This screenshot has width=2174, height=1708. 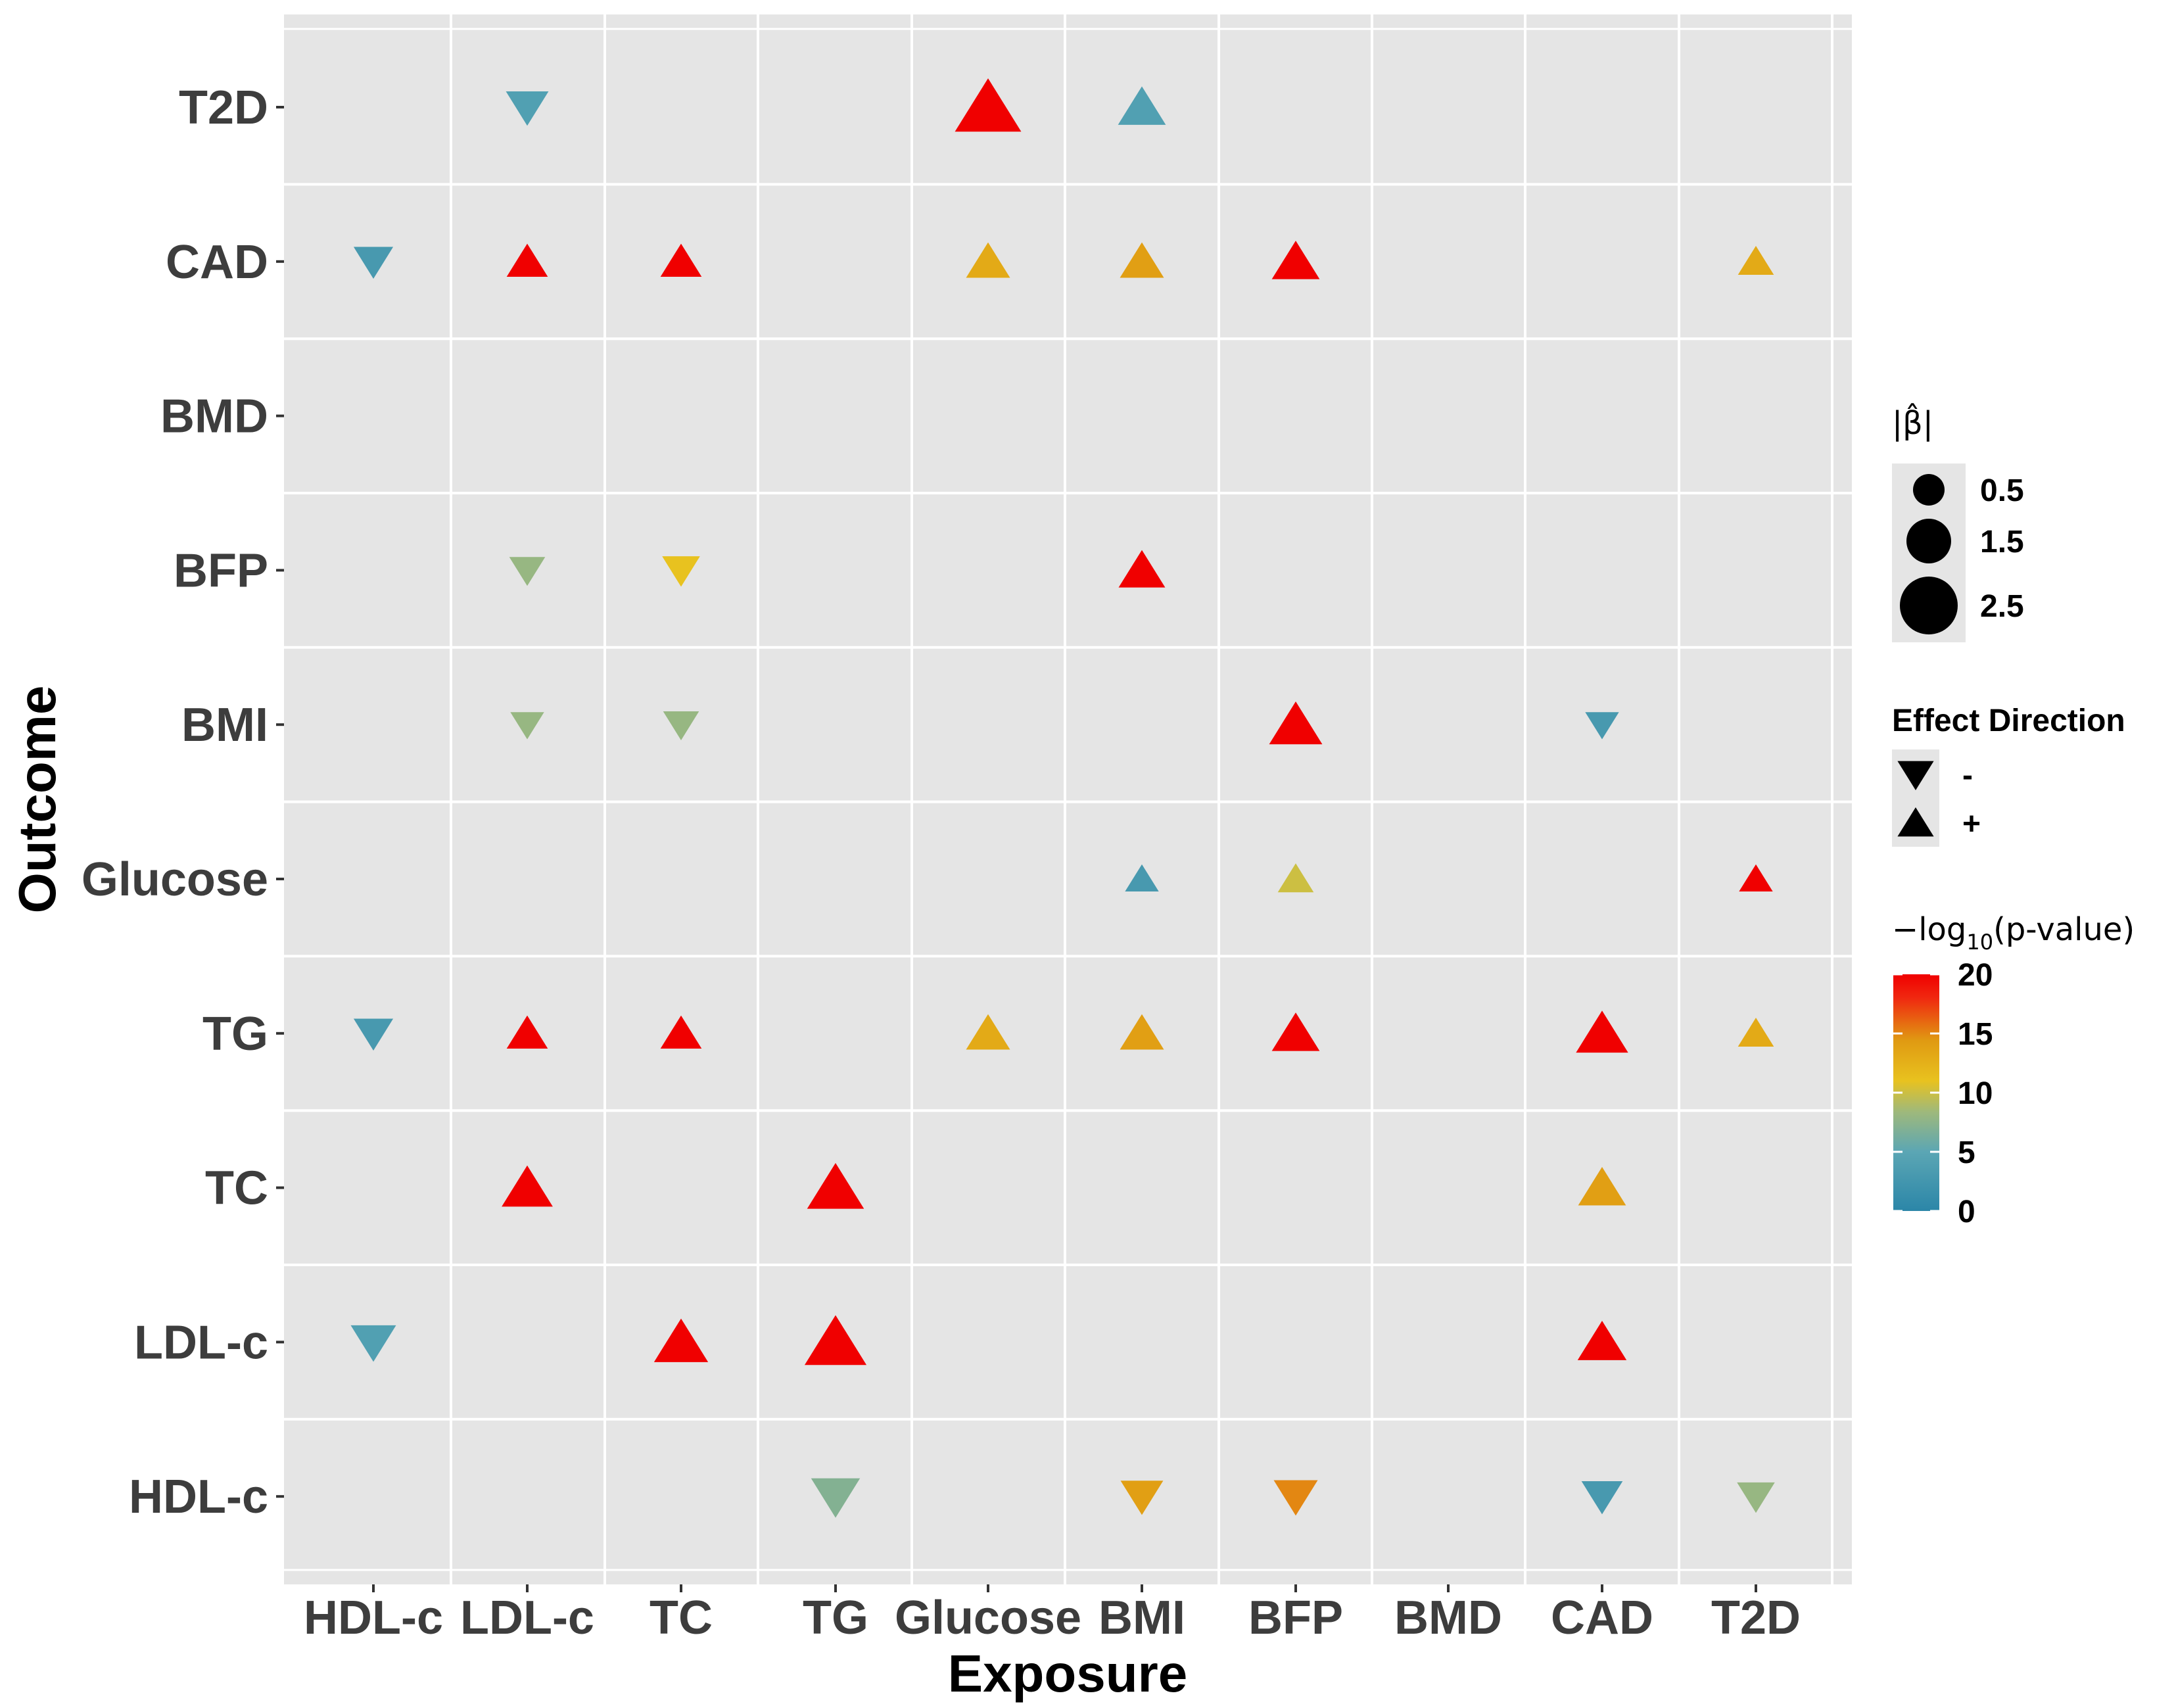 I want to click on legend-size-label: 1.5, so click(x=2002, y=542).